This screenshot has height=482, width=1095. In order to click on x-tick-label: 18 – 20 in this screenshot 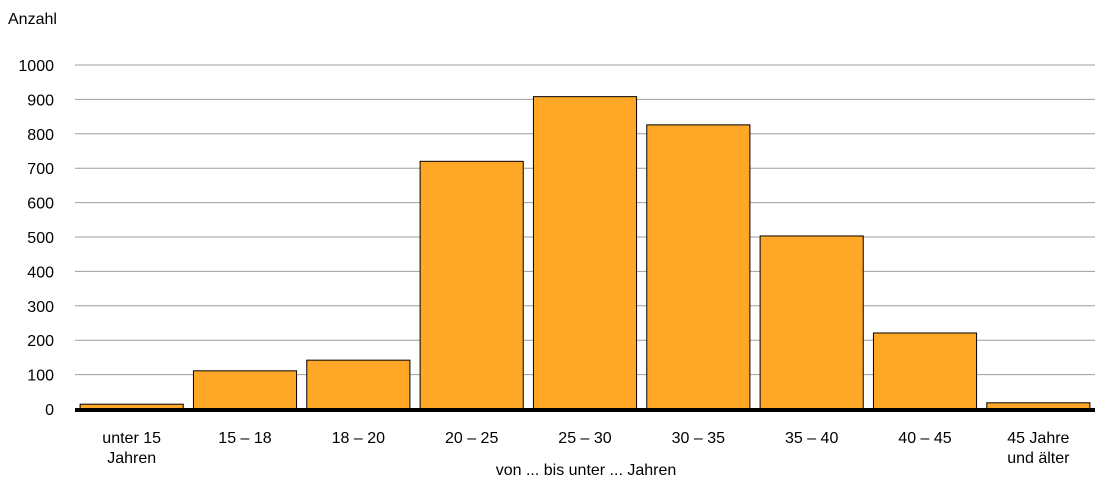, I will do `click(358, 438)`.